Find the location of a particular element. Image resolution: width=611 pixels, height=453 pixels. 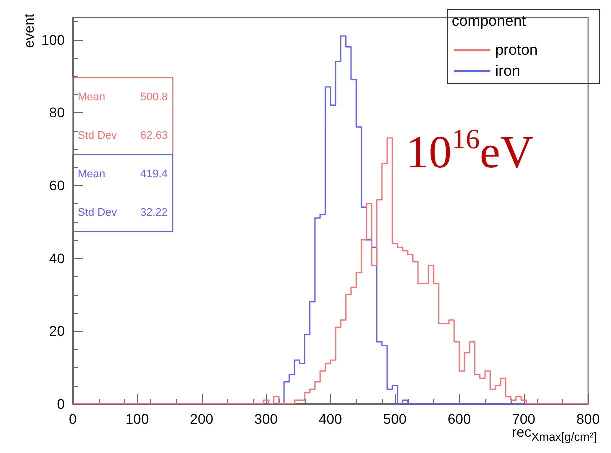

y-tick-label: 80 is located at coordinates (57, 112).